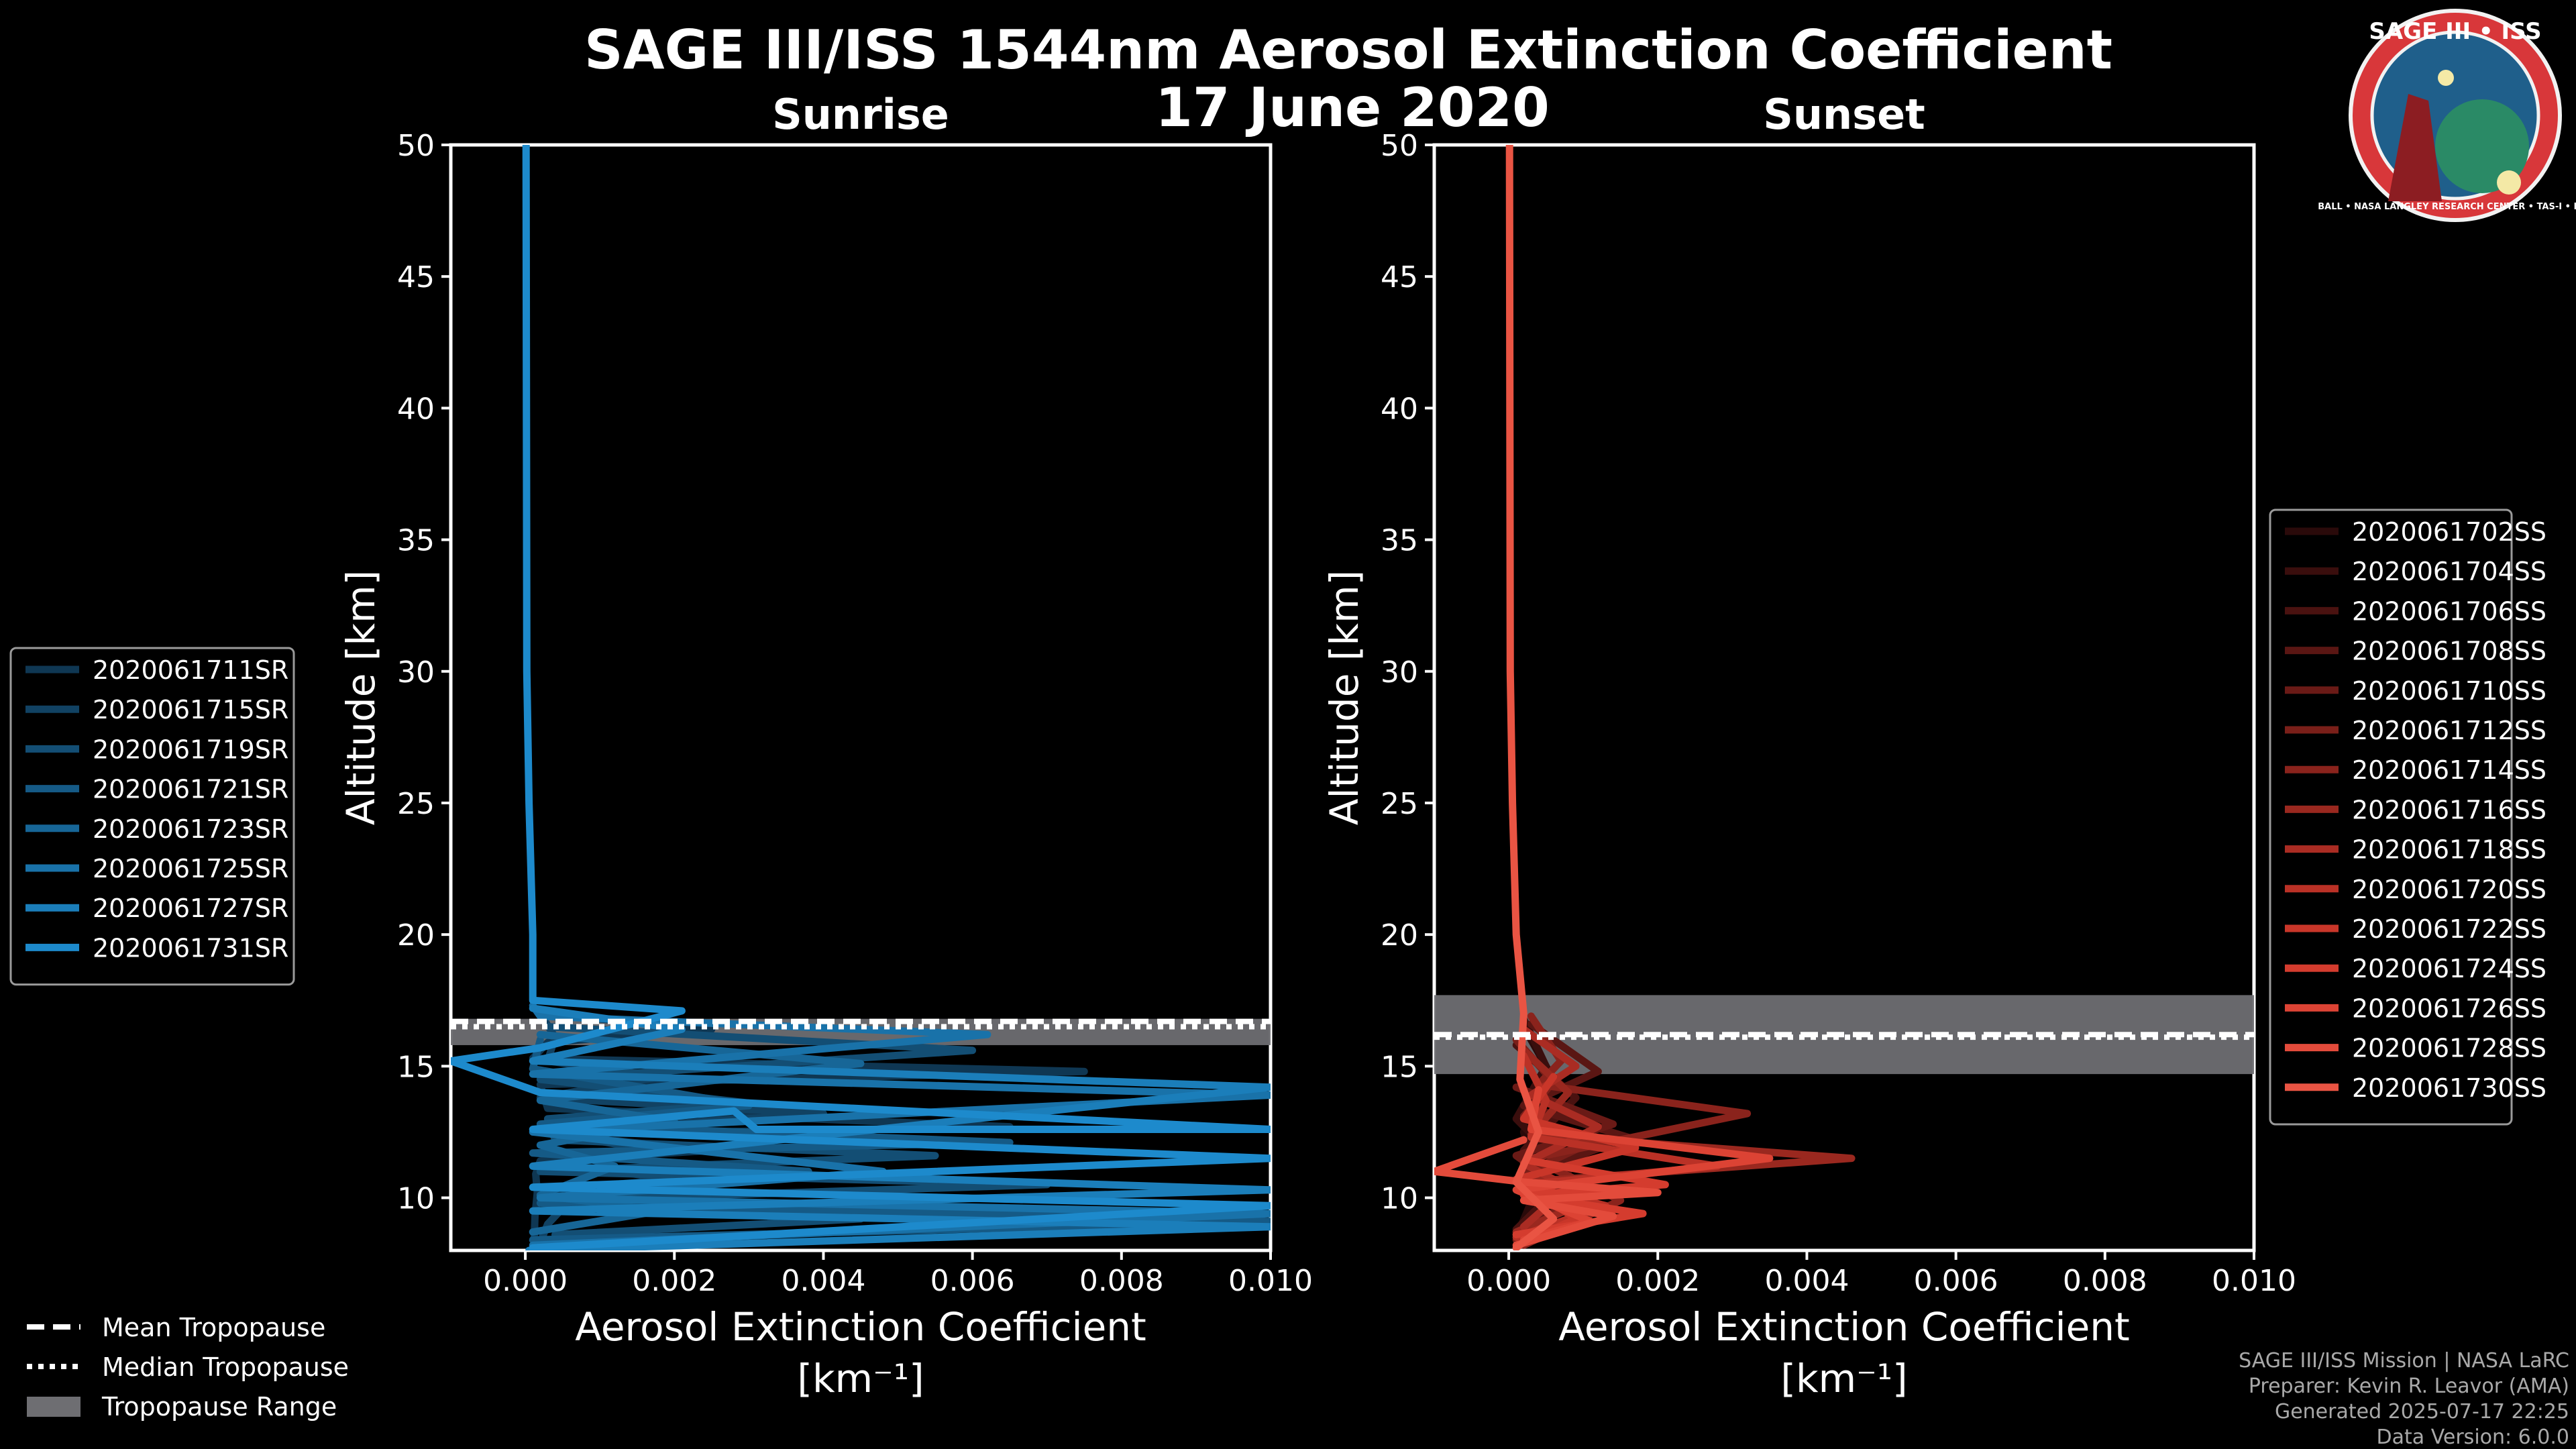 This screenshot has width=2576, height=1449. Describe the element at coordinates (1635, 1130) in the screenshot. I see `series-line-2020061714SS` at that location.